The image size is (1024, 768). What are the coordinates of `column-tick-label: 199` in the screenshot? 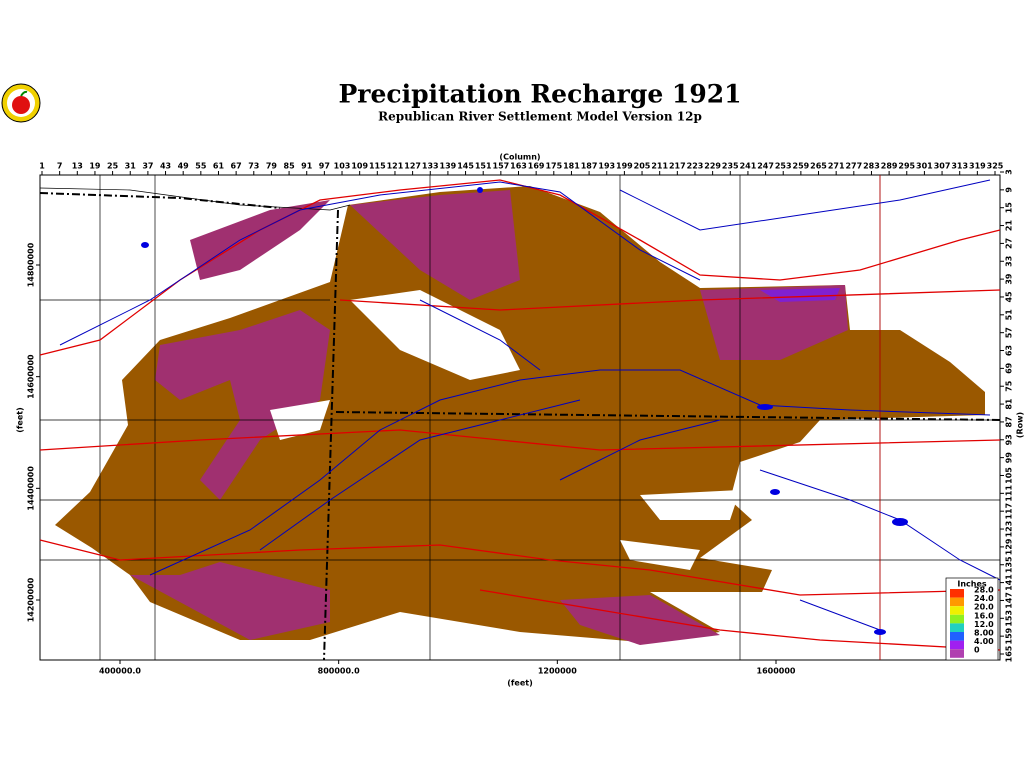 It's located at (624, 166).